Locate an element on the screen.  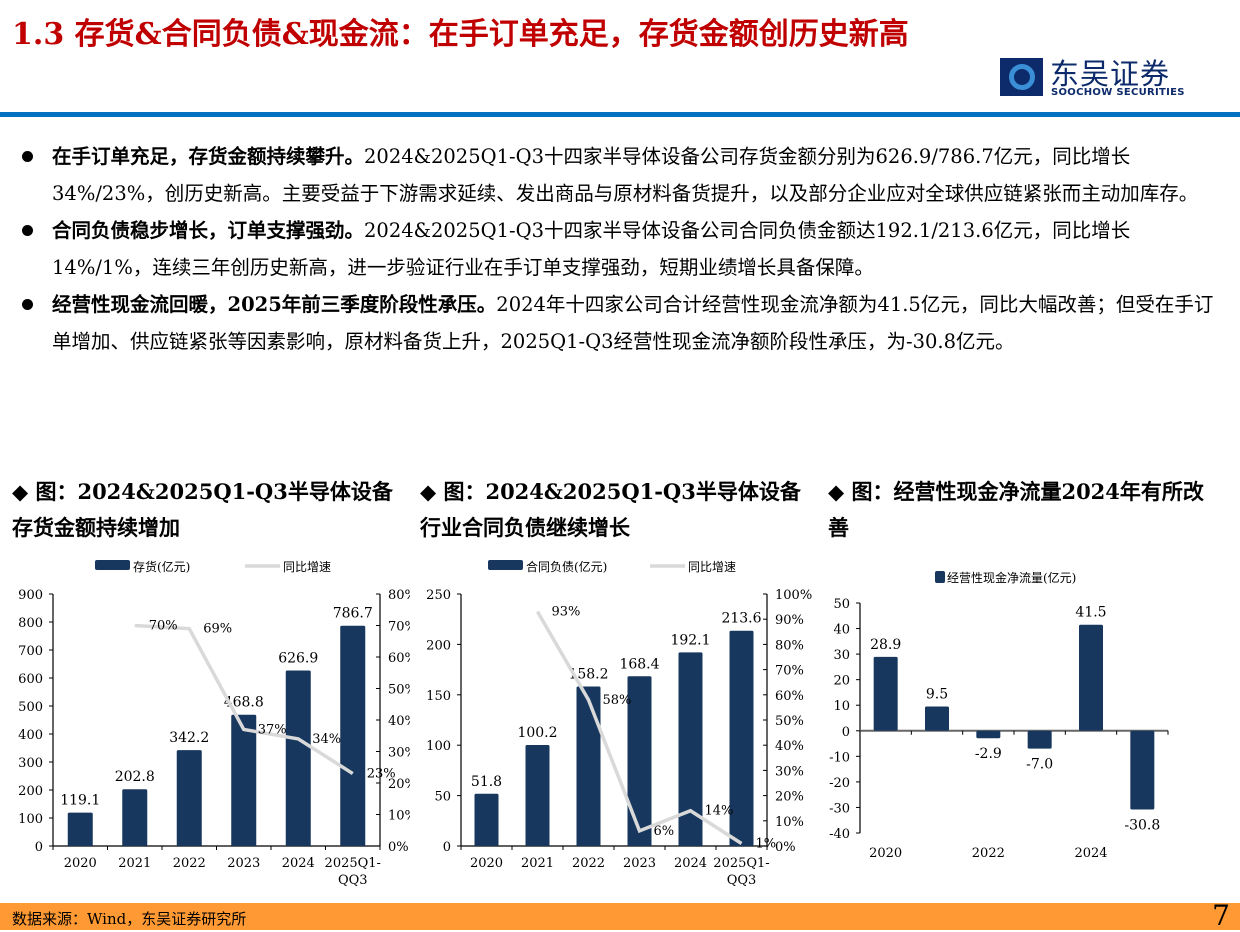
y2-tick-label: 60% is located at coordinates (399, 658).